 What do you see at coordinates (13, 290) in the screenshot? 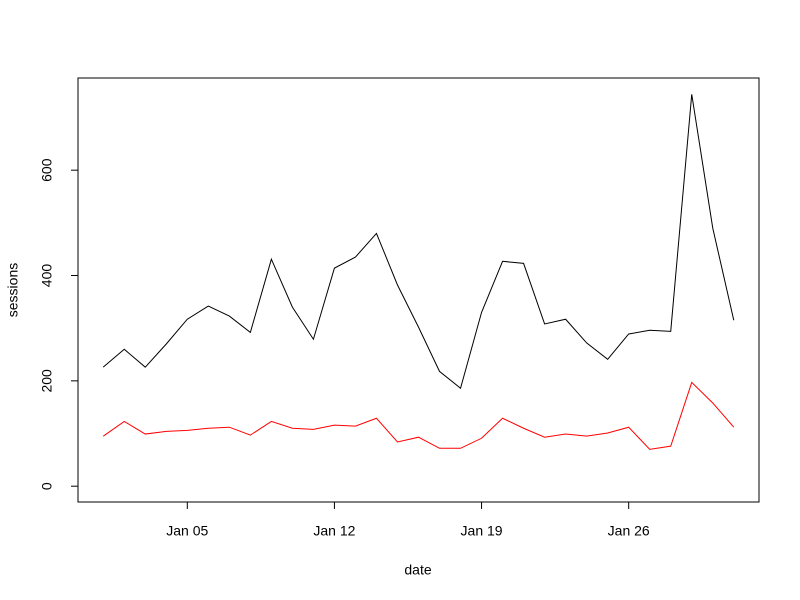
I see `y-axis-label: sessions` at bounding box center [13, 290].